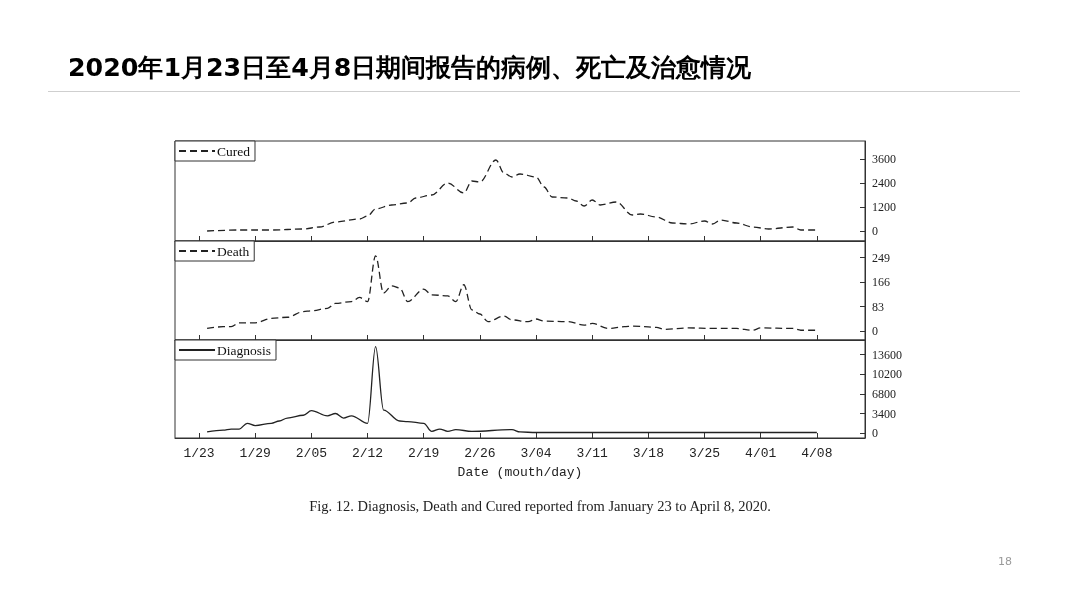  Describe the element at coordinates (884, 413) in the screenshot. I see `y-tick-label: 3400` at that location.